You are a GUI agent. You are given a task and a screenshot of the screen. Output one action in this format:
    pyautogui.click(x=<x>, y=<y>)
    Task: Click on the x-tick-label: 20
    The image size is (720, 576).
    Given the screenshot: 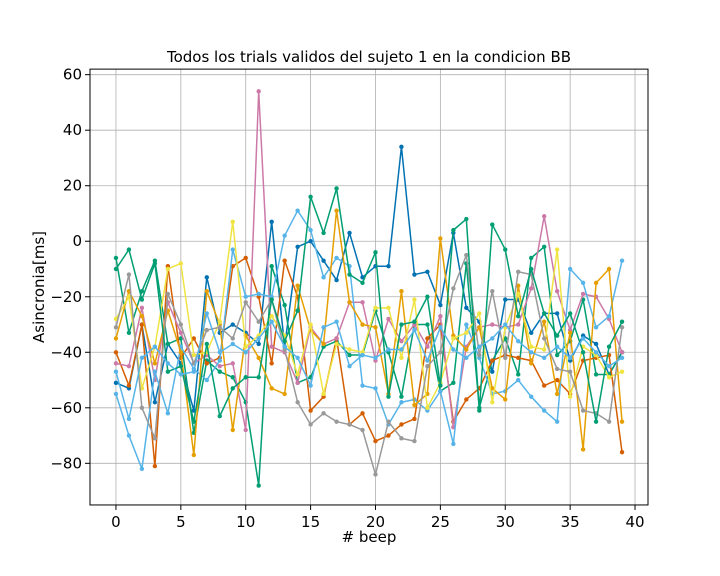 What is the action you would take?
    pyautogui.click(x=375, y=522)
    